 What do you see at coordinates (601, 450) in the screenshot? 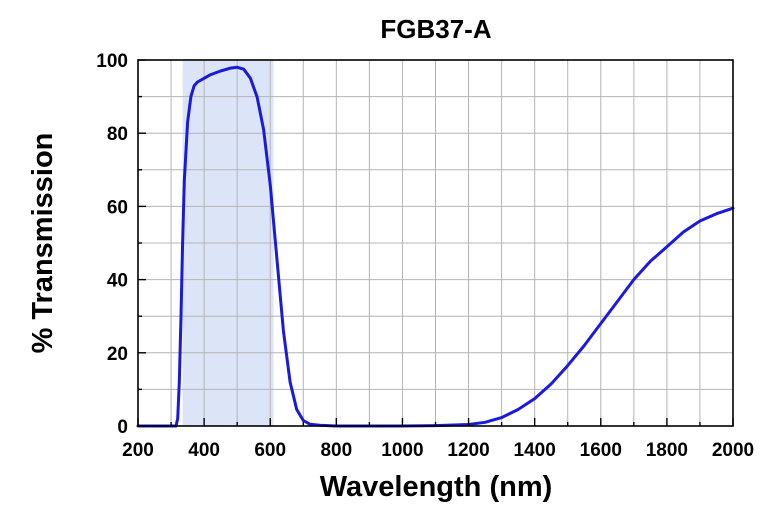
I see `x-tick-label: 1600` at bounding box center [601, 450].